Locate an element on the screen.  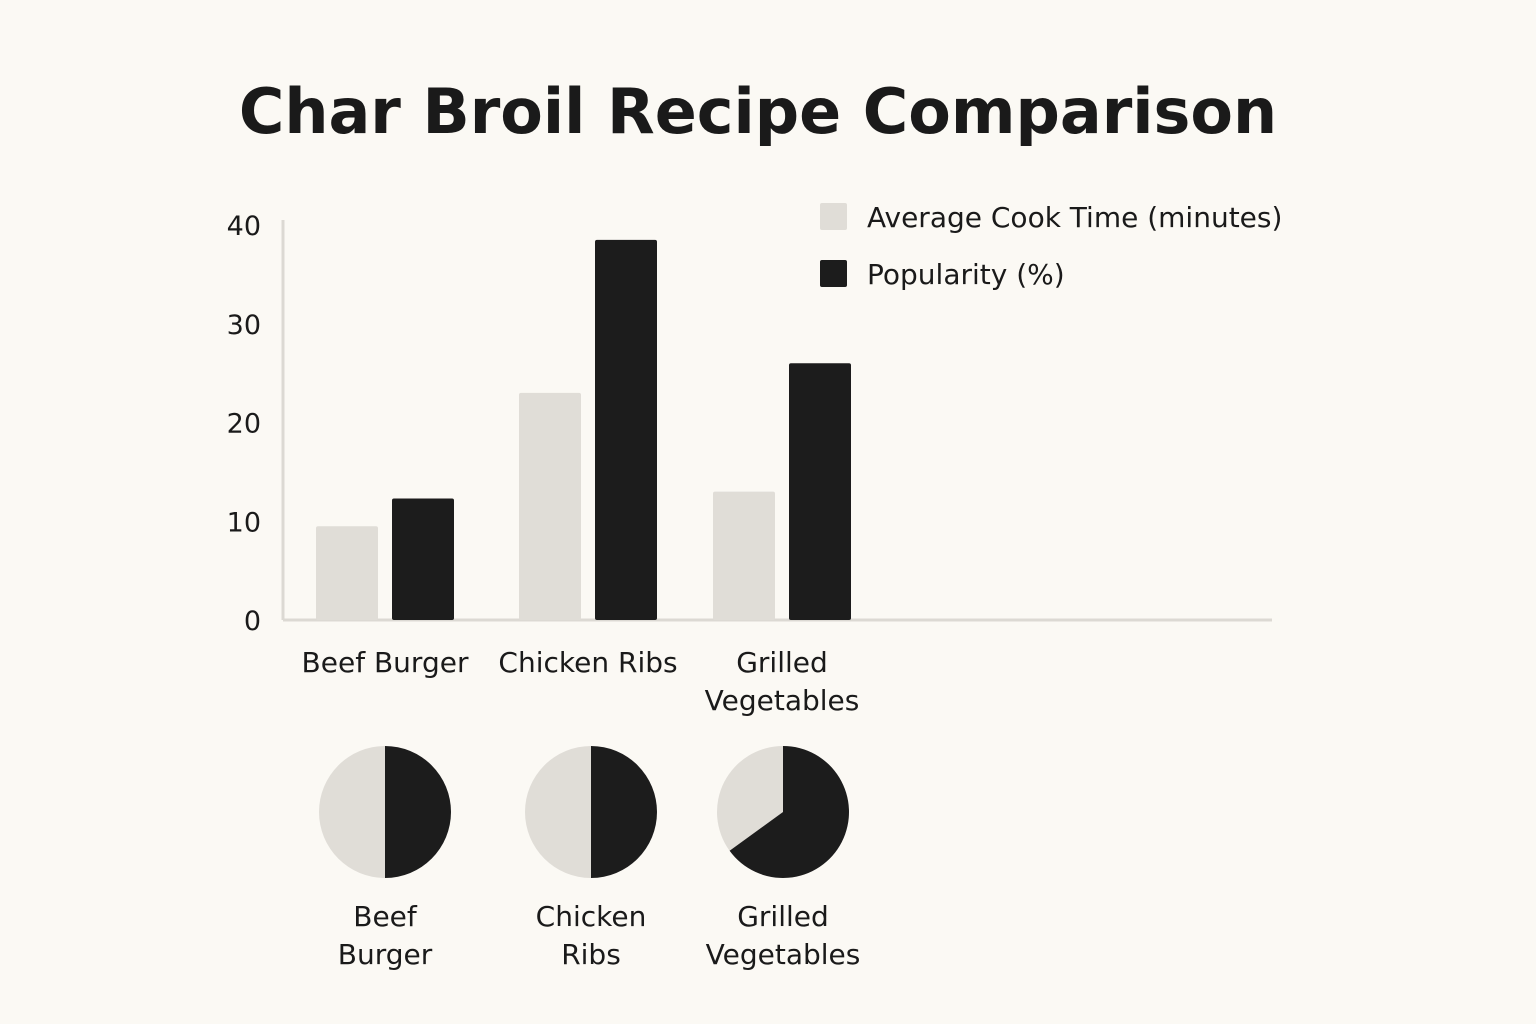
pie-label: Beef is located at coordinates (385, 916).